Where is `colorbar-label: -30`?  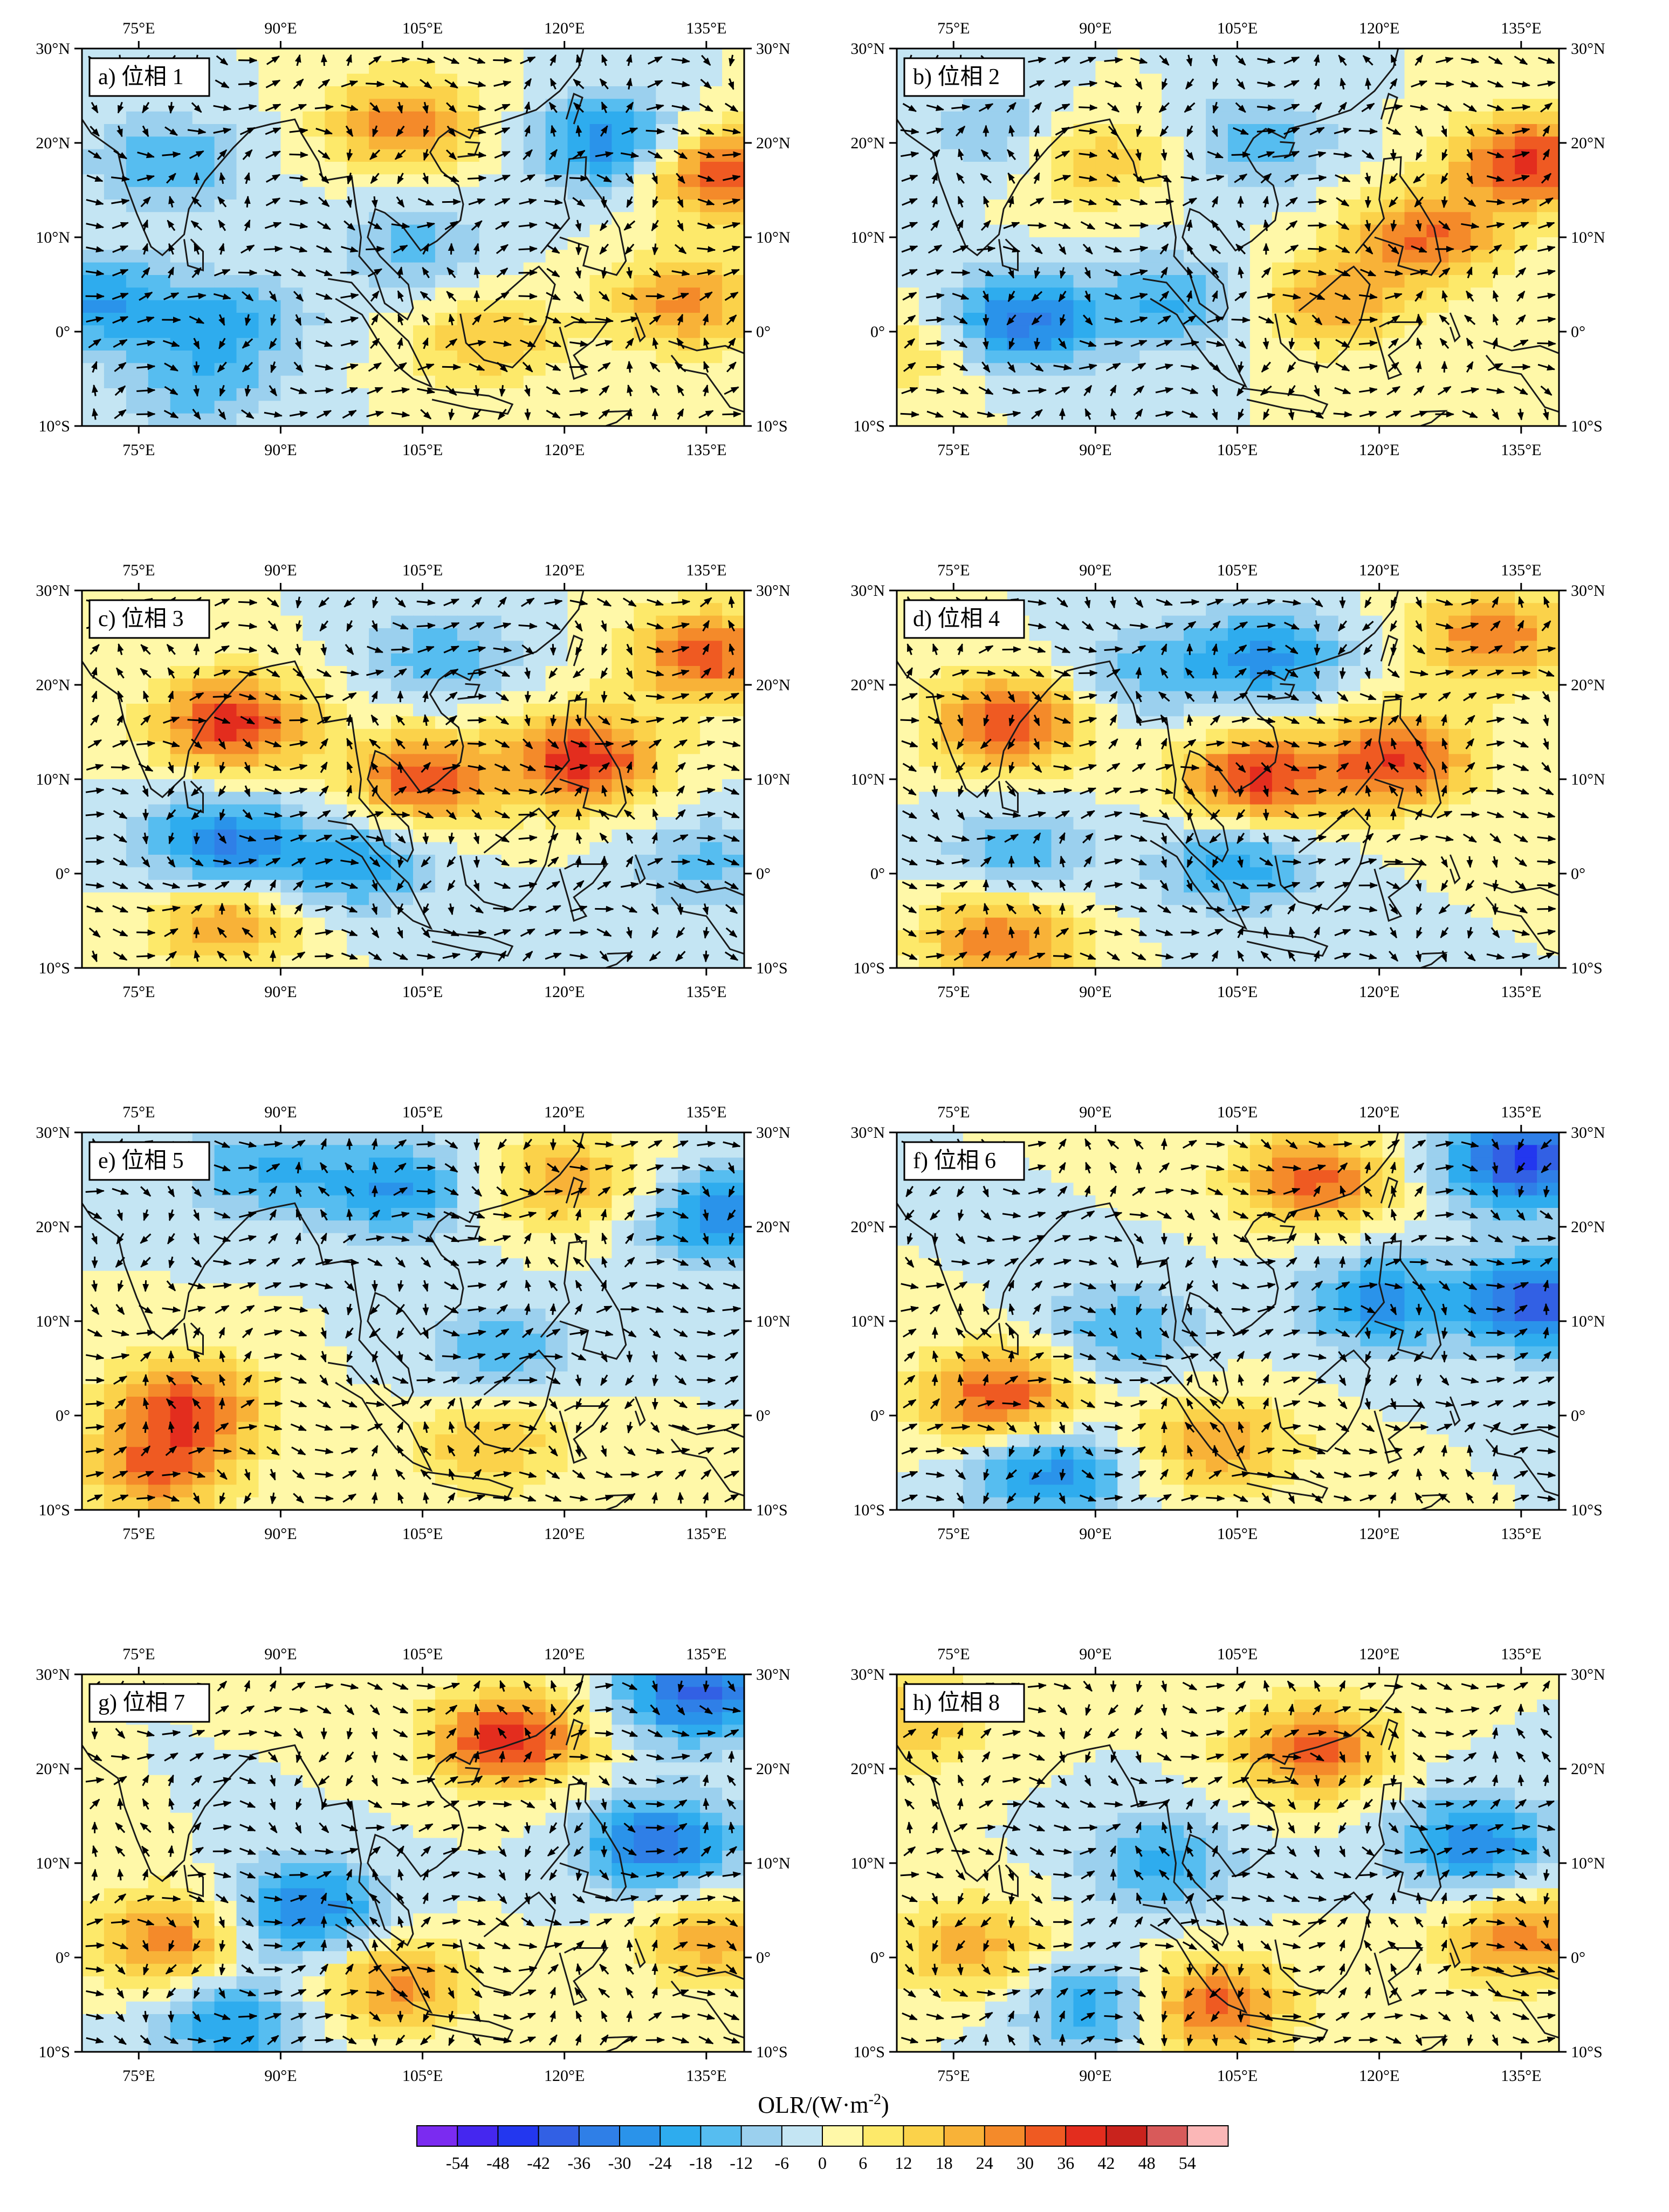 colorbar-label: -30 is located at coordinates (619, 2163).